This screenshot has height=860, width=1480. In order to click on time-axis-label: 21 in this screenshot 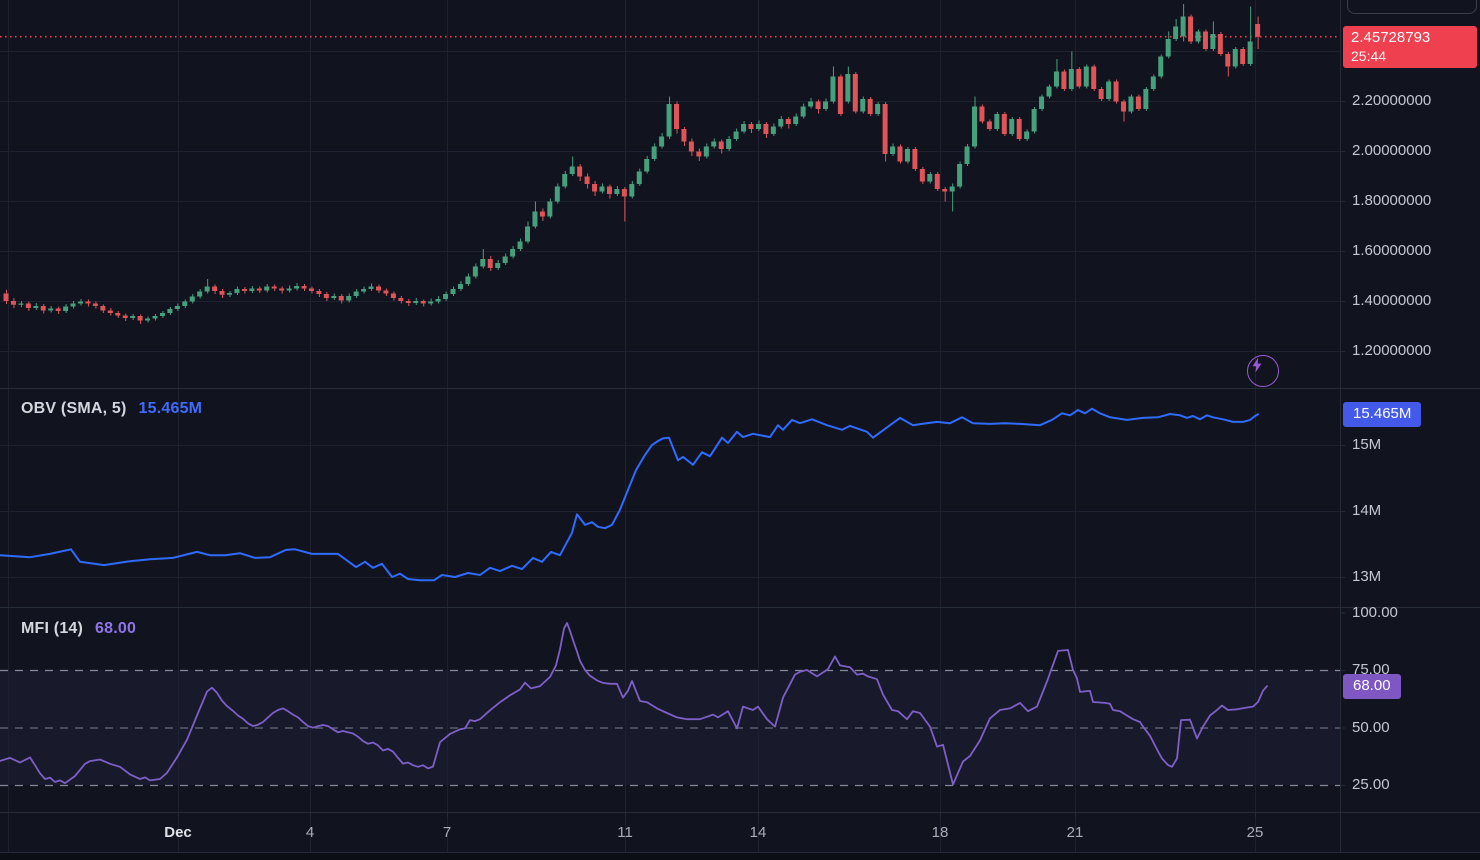, I will do `click(1075, 832)`.